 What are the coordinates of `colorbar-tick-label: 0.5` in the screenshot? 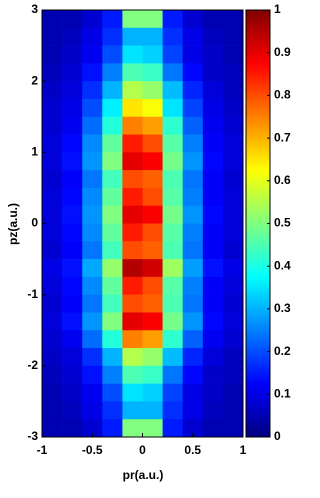 It's located at (282, 223).